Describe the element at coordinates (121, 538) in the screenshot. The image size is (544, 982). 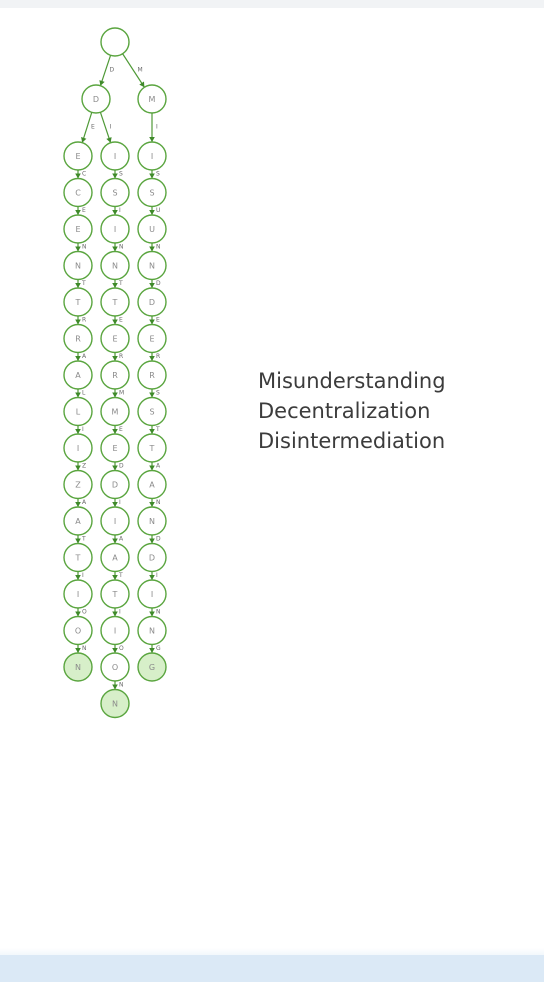
I see `edge-disintermediation-11-label: A` at that location.